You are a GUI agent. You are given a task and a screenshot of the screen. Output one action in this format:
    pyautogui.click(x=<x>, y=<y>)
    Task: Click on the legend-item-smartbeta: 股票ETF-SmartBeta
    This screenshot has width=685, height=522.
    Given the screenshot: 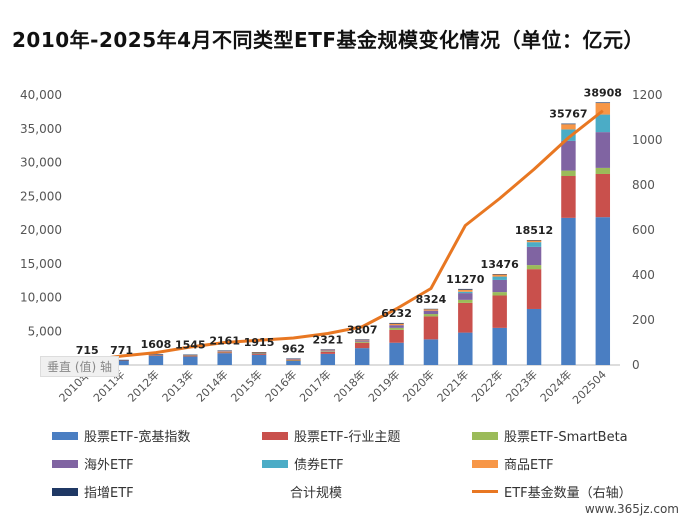 What is the action you would take?
    pyautogui.click(x=550, y=435)
    